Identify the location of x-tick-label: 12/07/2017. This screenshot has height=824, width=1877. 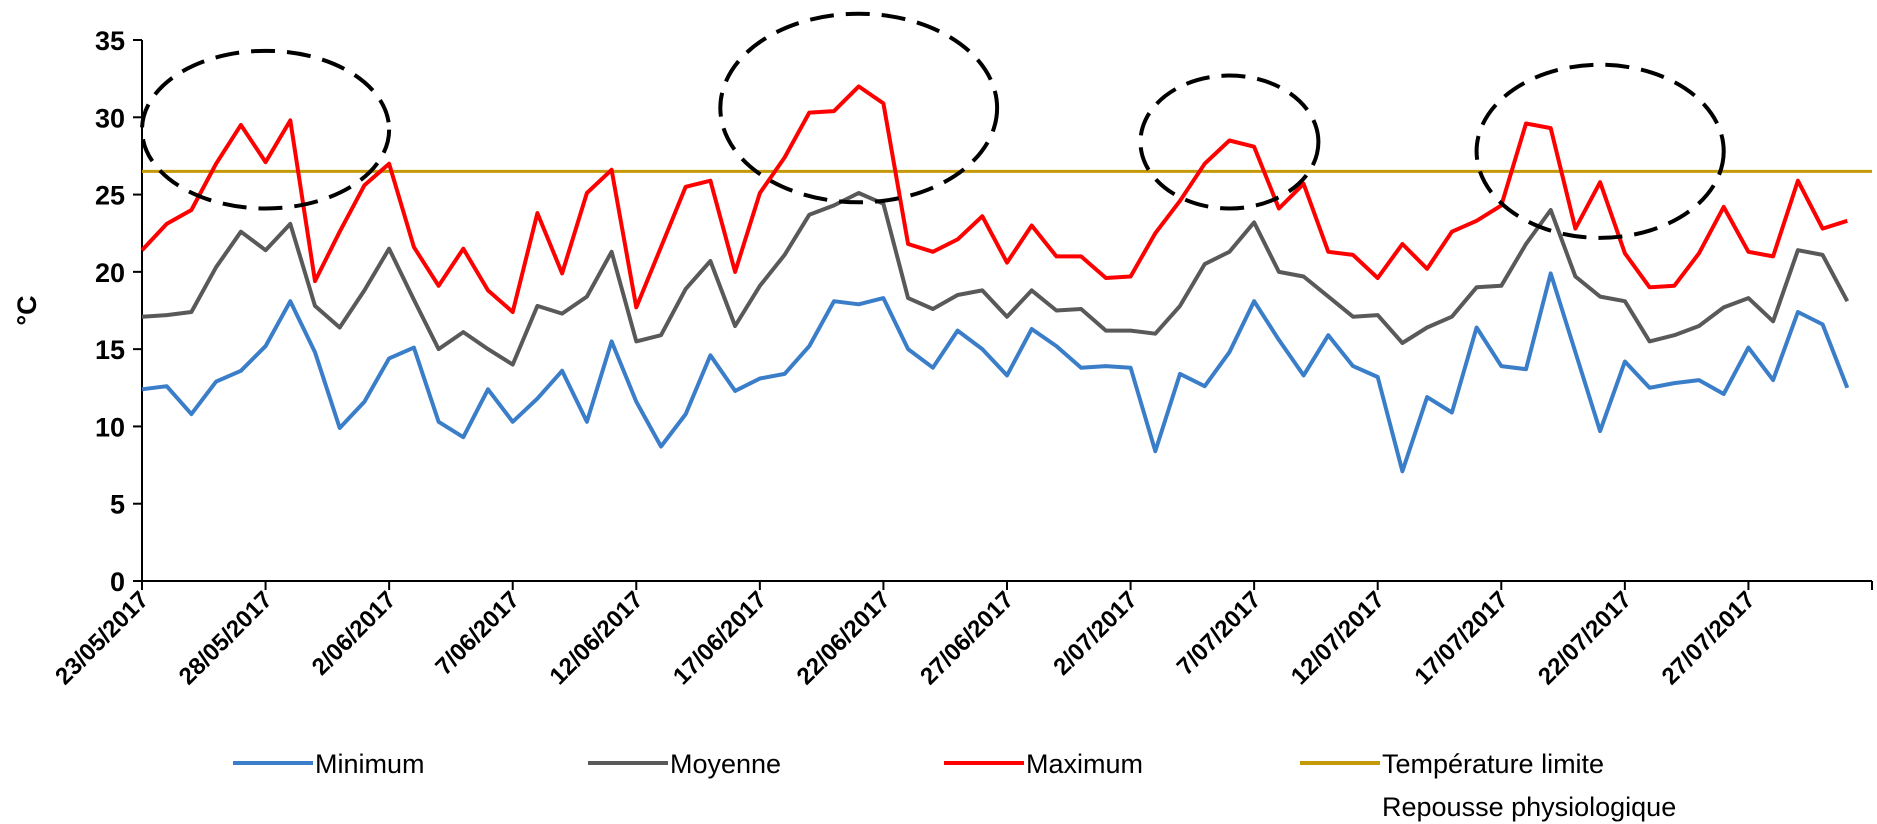
(1338, 638).